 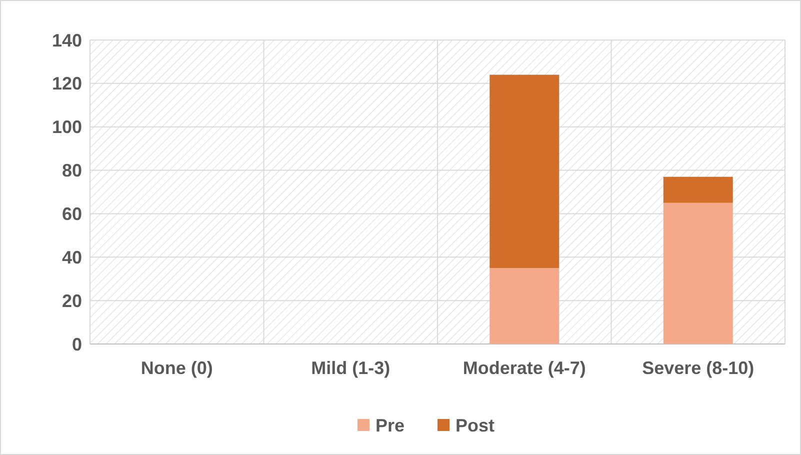 What do you see at coordinates (475, 425) in the screenshot?
I see `legend-label: Post` at bounding box center [475, 425].